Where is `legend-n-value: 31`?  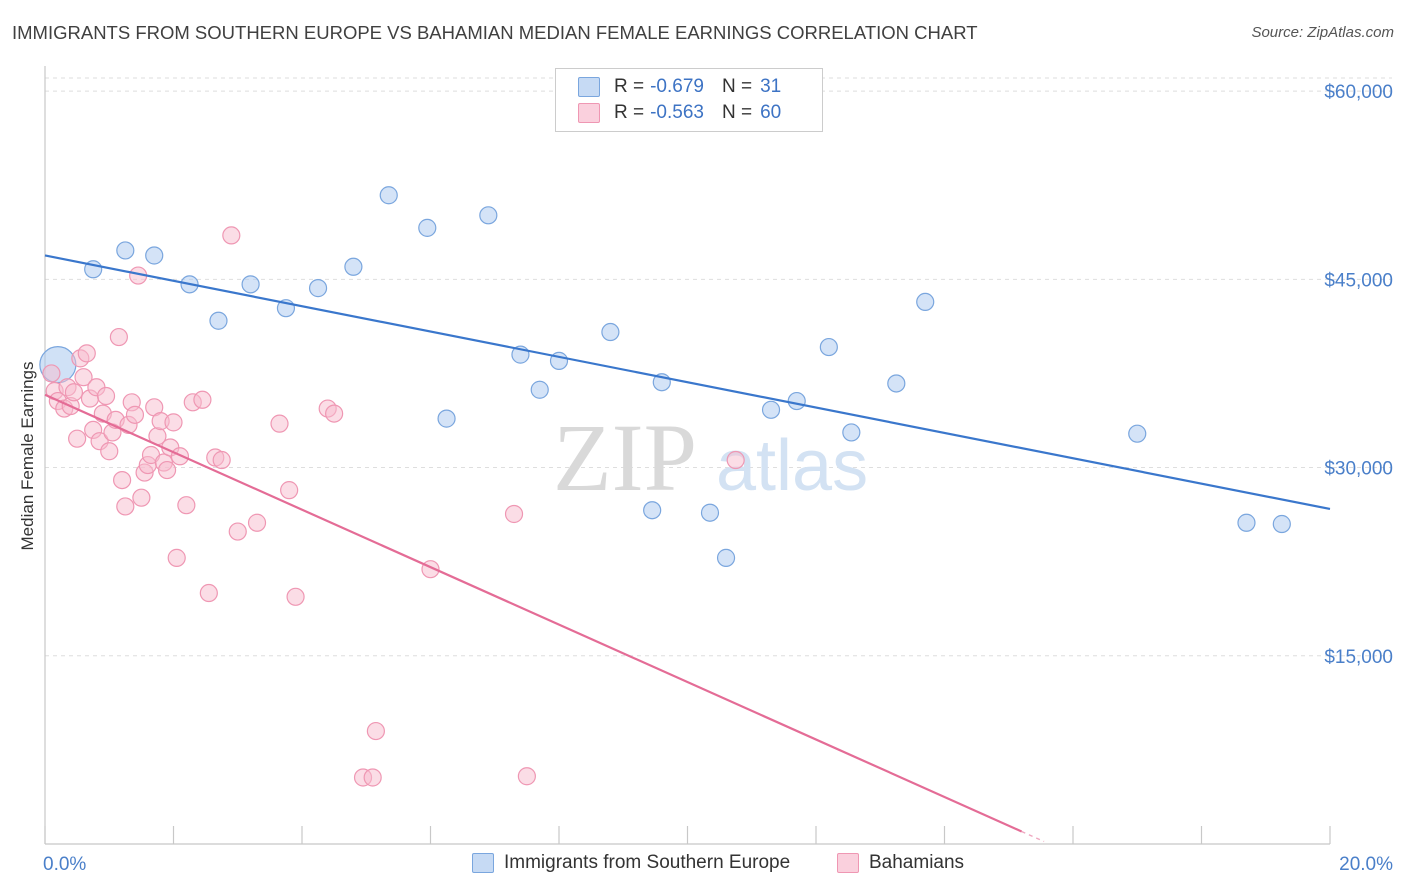 legend-n-value: 31 is located at coordinates (771, 86).